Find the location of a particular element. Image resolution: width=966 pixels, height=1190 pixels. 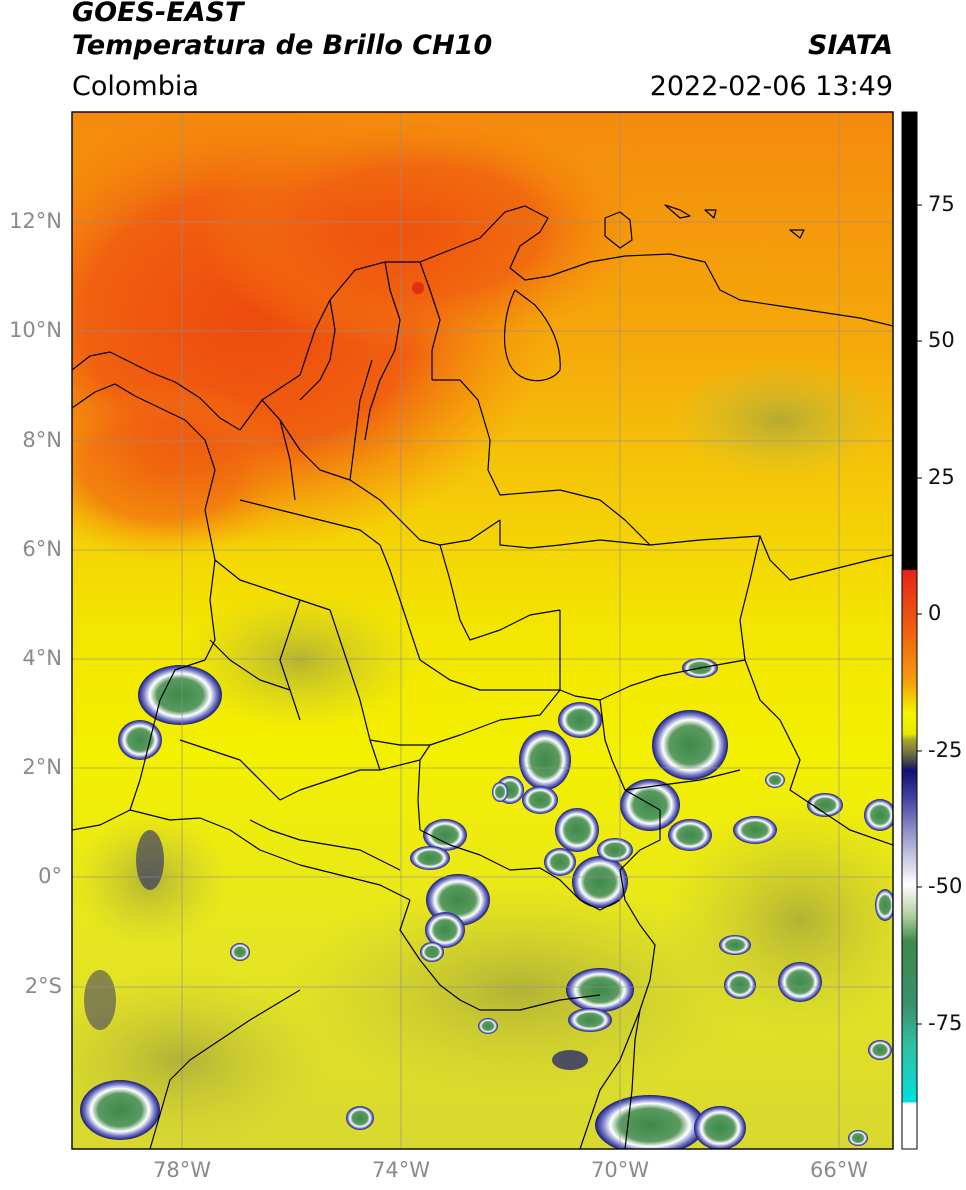

colorbar-tick-50: 50 is located at coordinates (941, 340).